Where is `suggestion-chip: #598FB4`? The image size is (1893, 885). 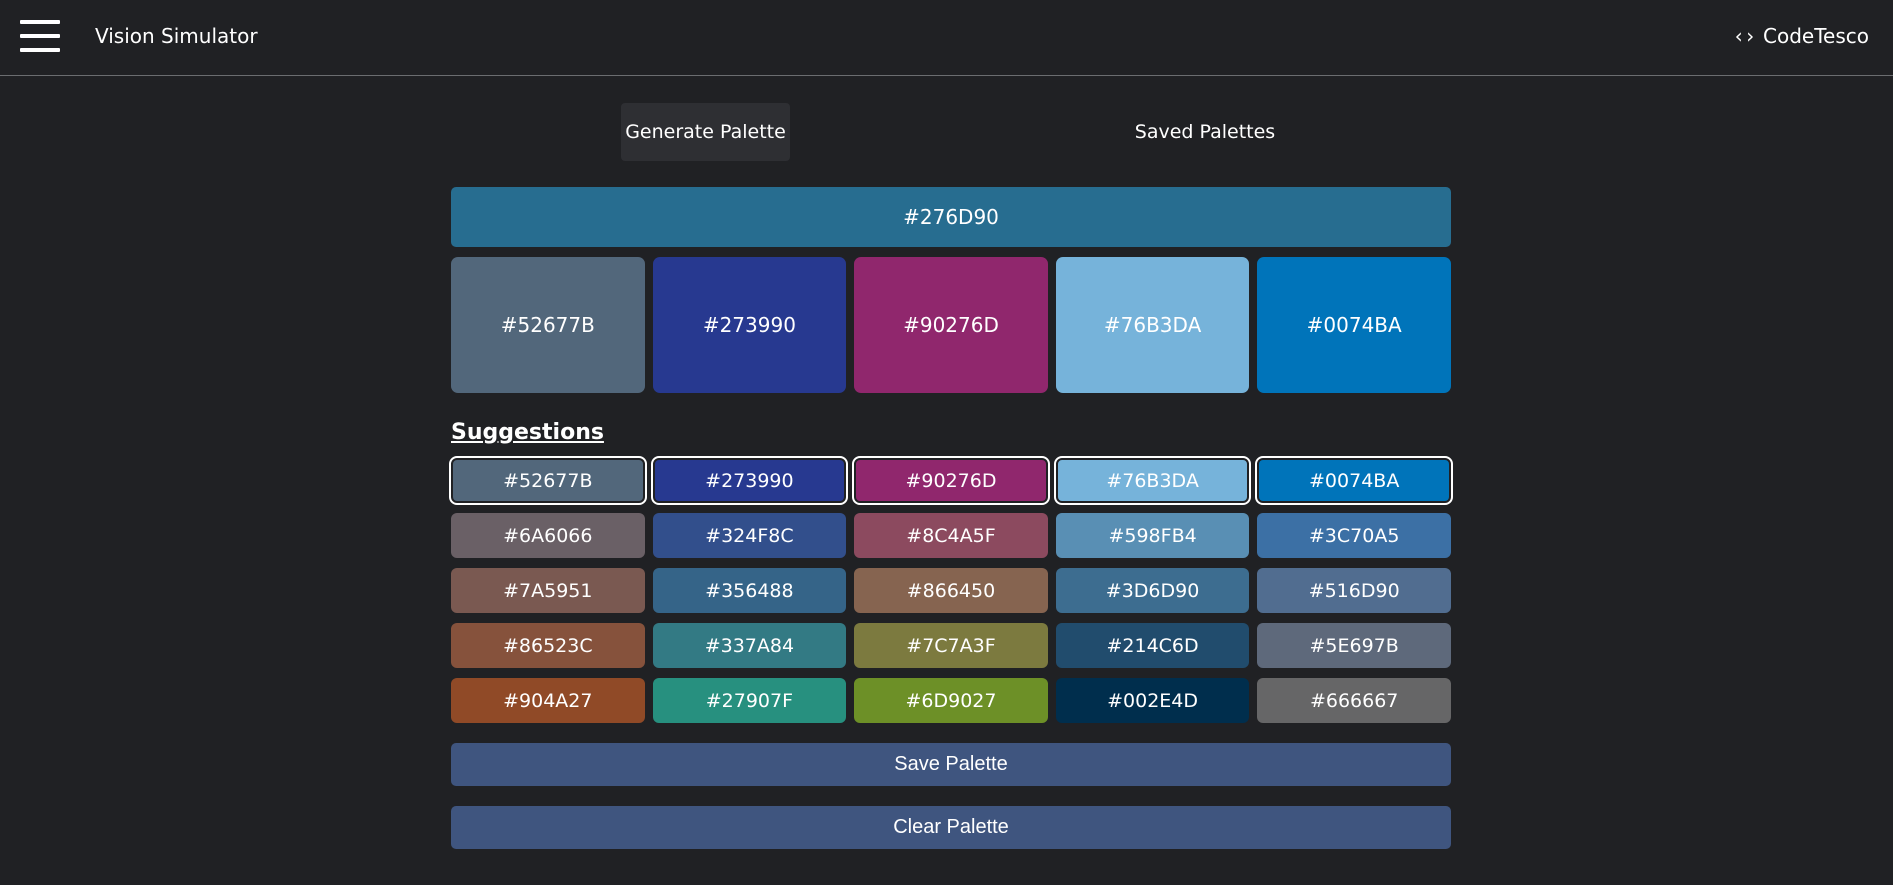
suggestion-chip: #598FB4 is located at coordinates (1152, 535).